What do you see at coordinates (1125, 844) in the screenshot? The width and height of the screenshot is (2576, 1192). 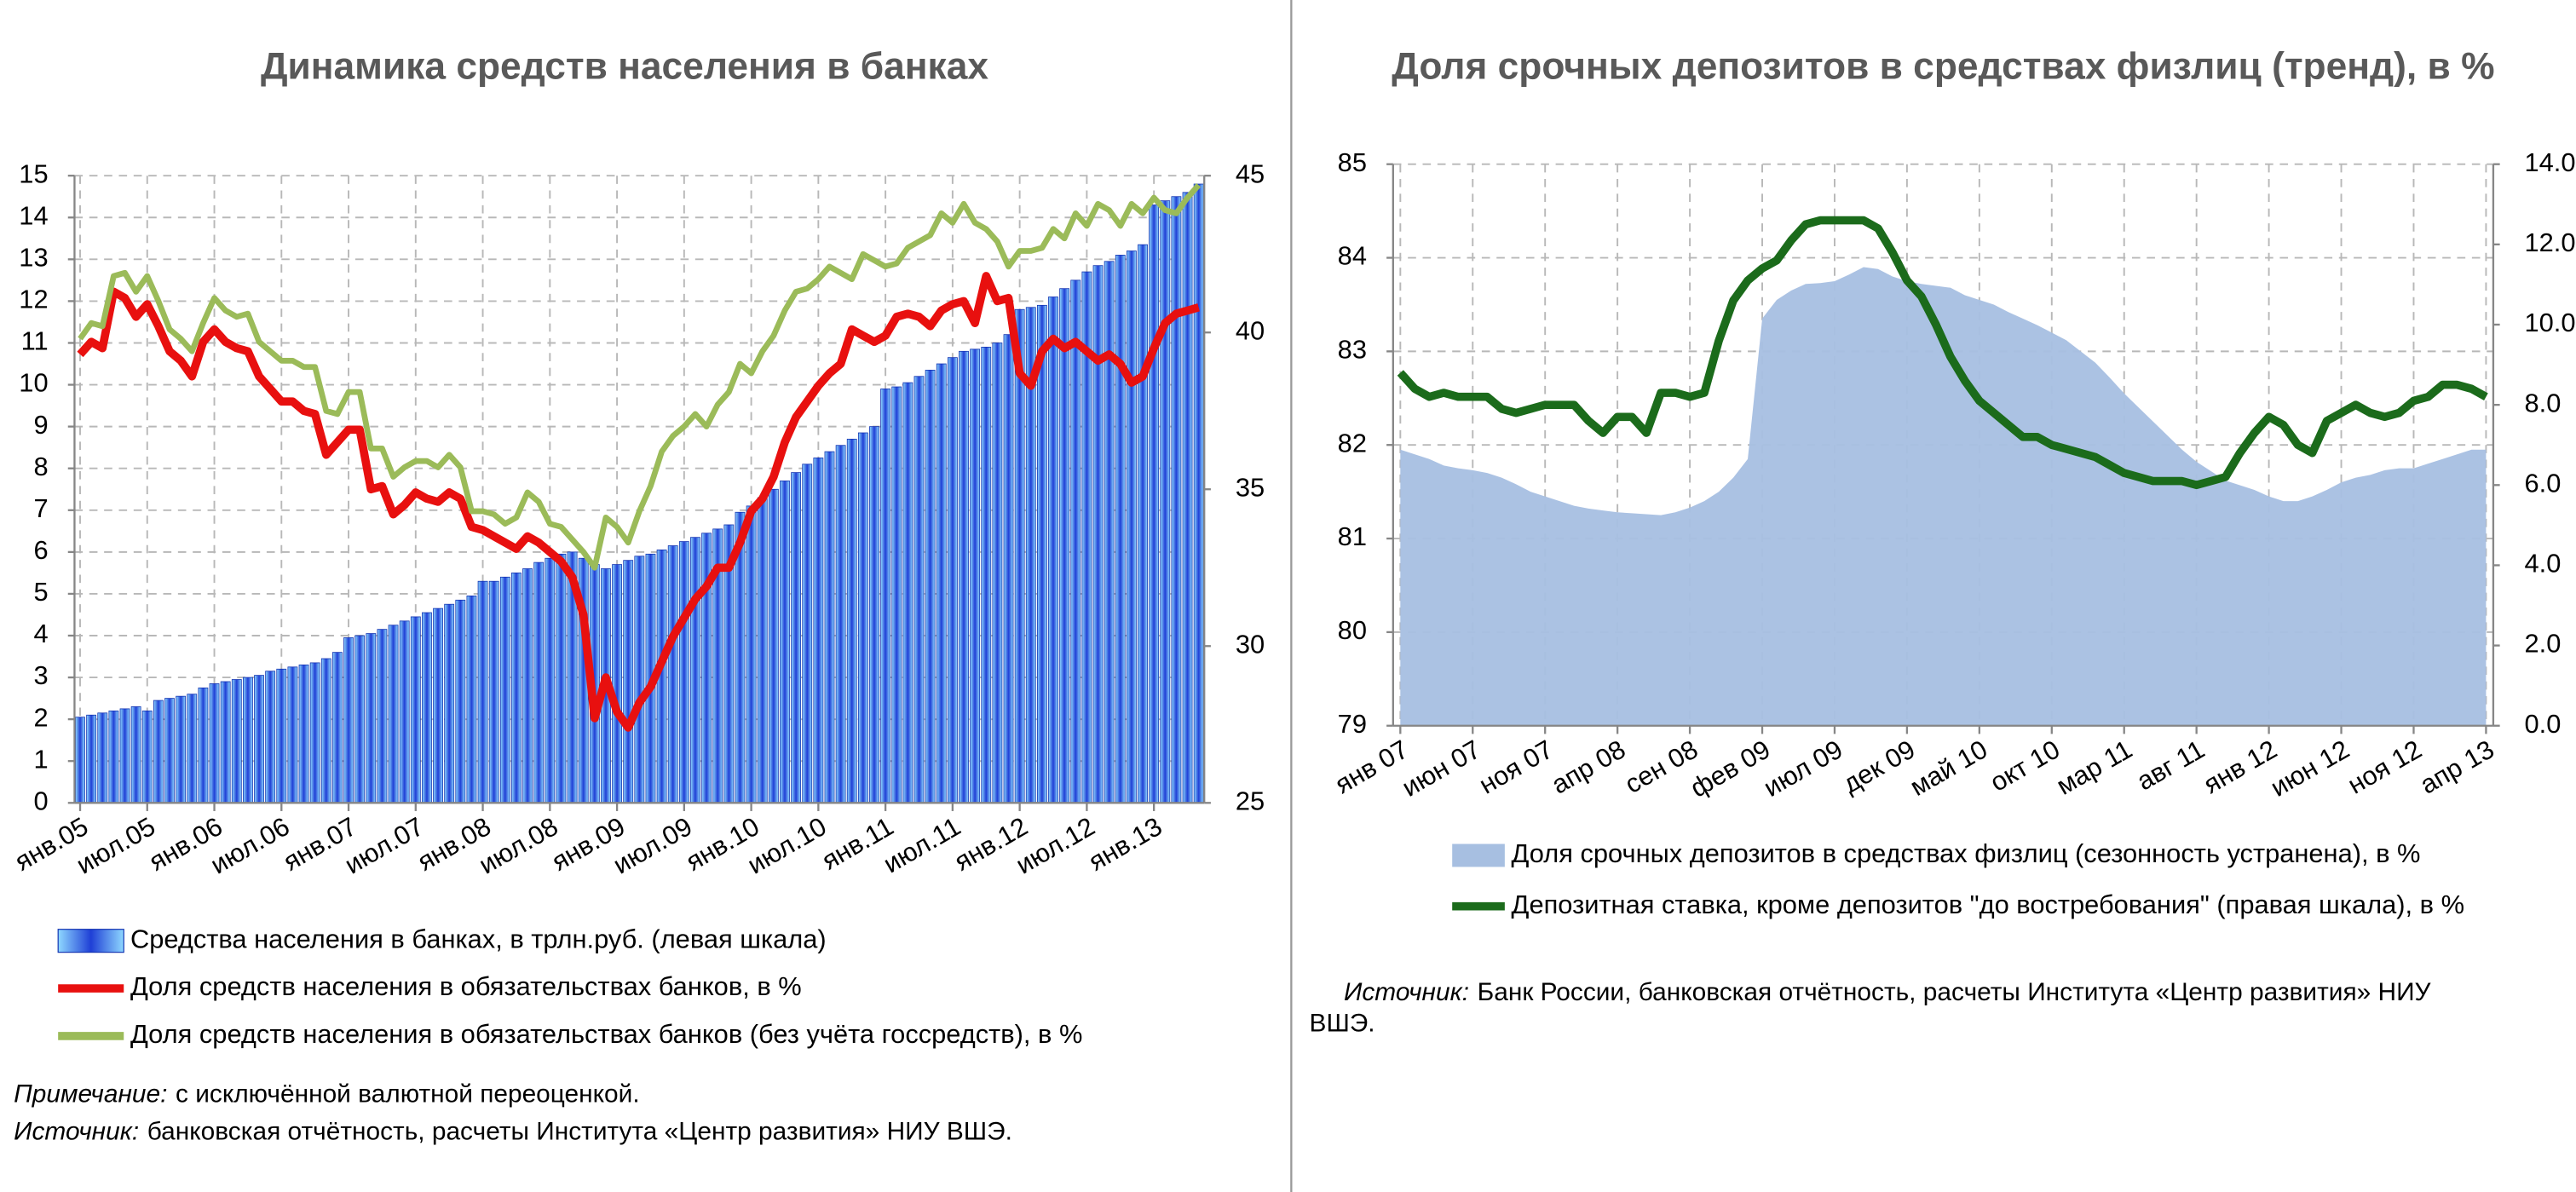 I see `x-tick-label: янв.13` at bounding box center [1125, 844].